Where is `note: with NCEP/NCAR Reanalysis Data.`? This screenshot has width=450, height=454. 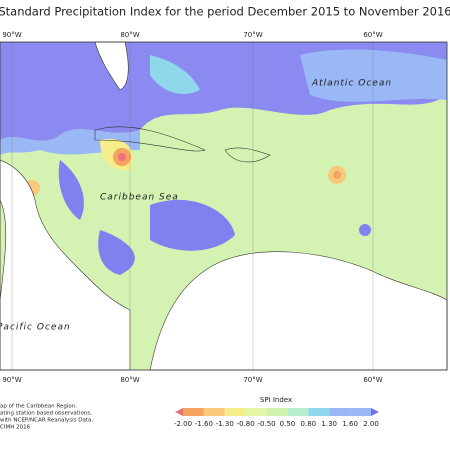 note: with NCEP/NCAR Reanalysis Data. is located at coordinates (46, 421).